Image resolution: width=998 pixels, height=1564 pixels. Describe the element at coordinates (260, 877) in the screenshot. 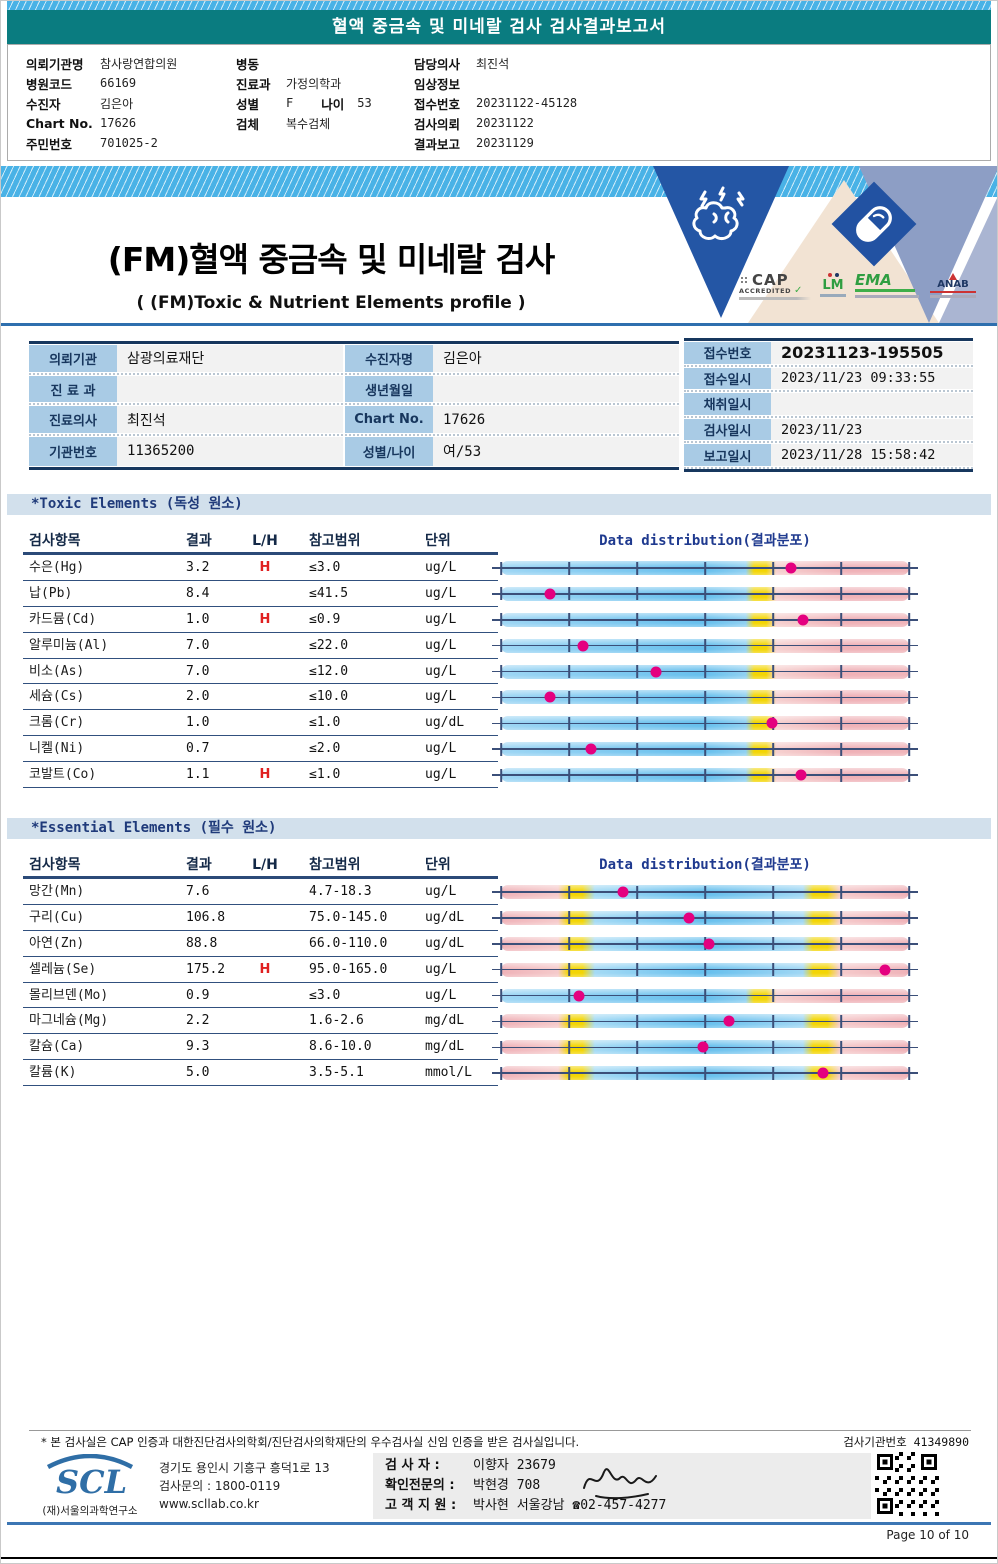

I see `essential-header-rule` at that location.